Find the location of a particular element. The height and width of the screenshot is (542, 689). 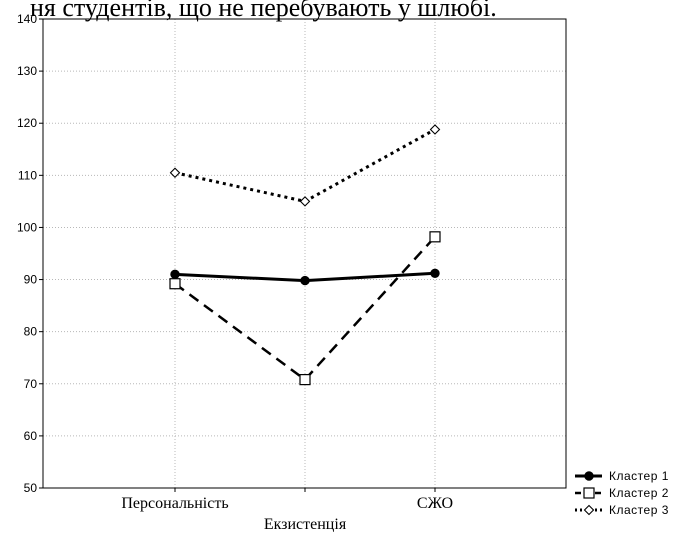

top-text: ня студентів, що не перебувають у шлюбі. is located at coordinates (263, 11).